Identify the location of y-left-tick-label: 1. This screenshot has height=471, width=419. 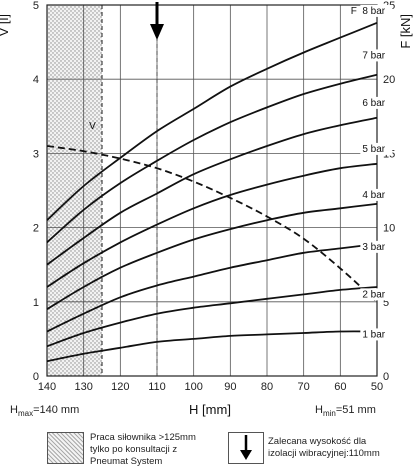
(36, 303).